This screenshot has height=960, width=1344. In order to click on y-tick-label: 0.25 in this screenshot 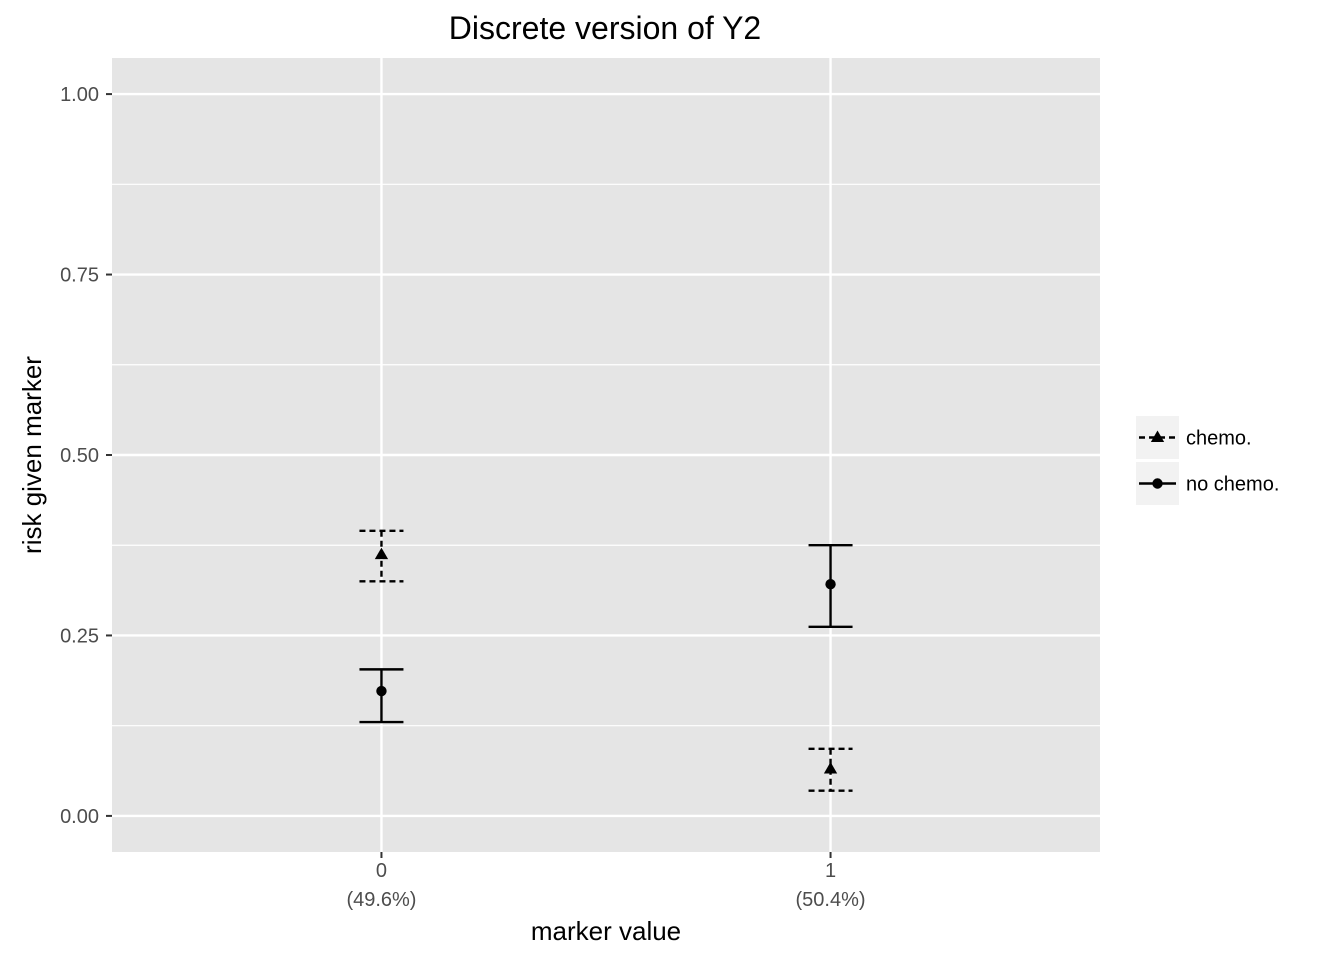, I will do `click(79, 636)`.